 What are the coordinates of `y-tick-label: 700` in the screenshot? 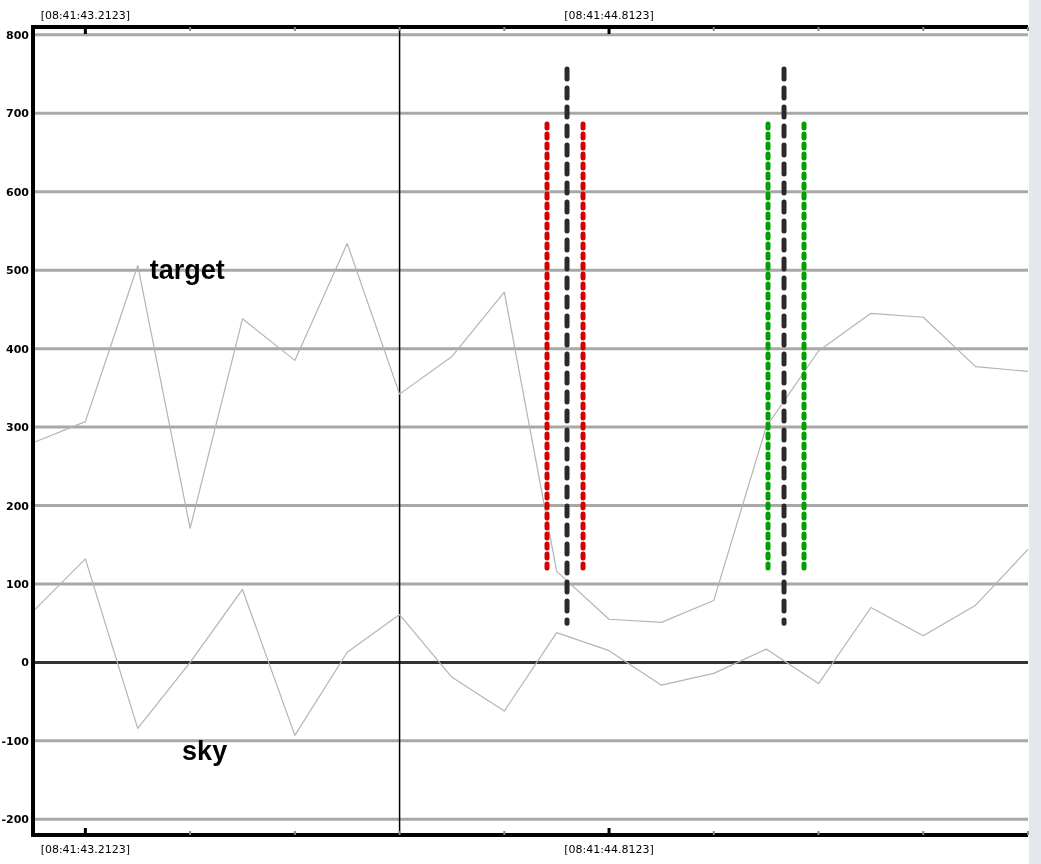 It's located at (18, 114).